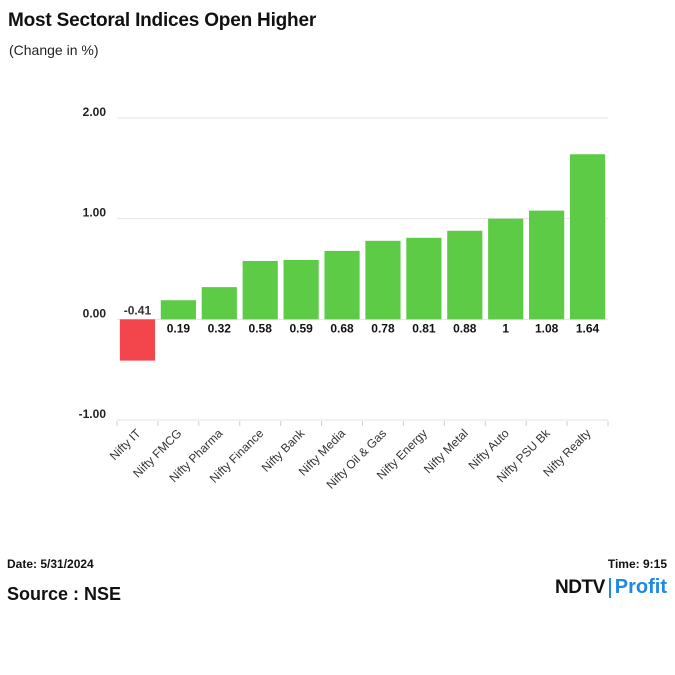 Image resolution: width=675 pixels, height=675 pixels. Describe the element at coordinates (95, 313) in the screenshot. I see `y-tick-label: 0.00` at that location.